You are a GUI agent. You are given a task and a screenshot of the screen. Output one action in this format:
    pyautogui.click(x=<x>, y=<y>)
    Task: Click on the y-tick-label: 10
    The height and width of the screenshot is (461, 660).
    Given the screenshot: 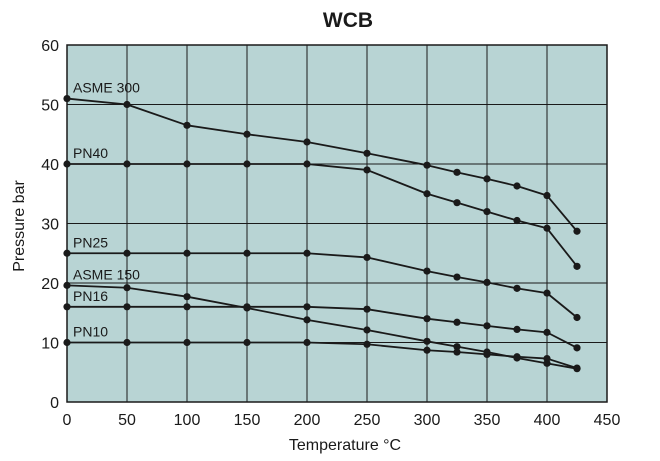 What is the action you would take?
    pyautogui.click(x=50, y=344)
    